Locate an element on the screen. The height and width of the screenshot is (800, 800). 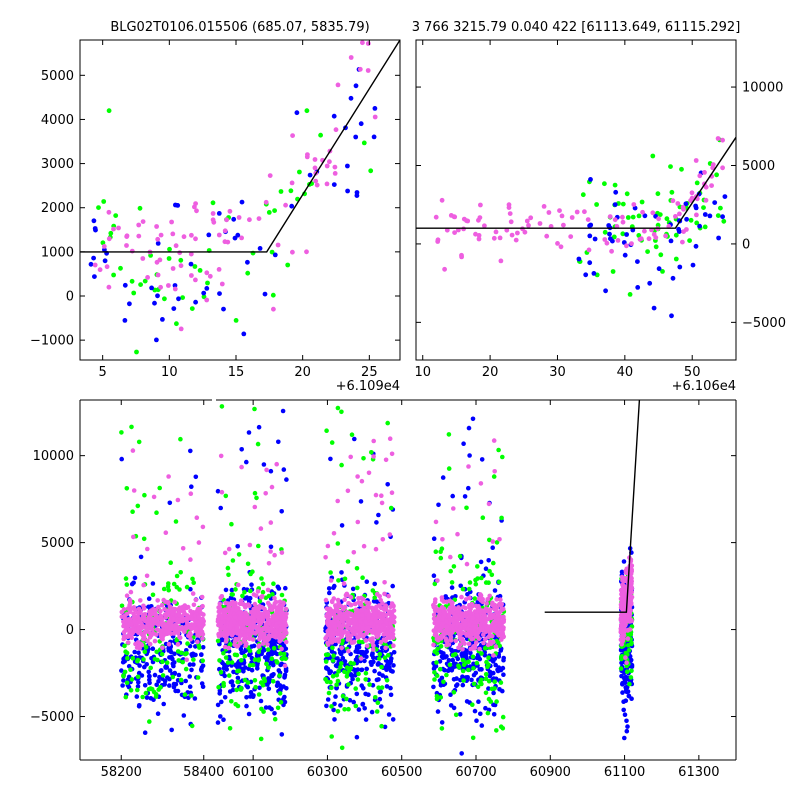
top-right-blue-point is located at coordinates (609, 234).